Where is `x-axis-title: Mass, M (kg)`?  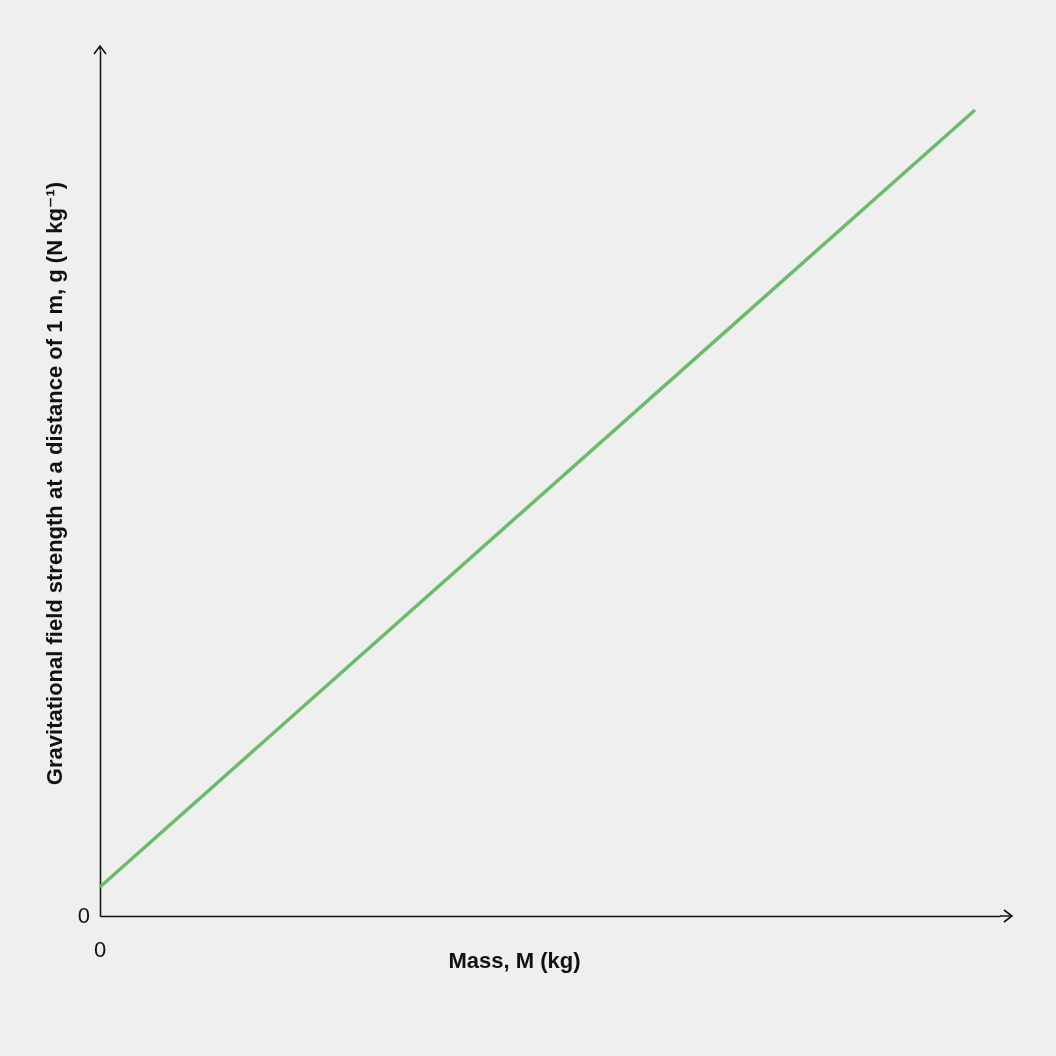 x-axis-title: Mass, M (kg) is located at coordinates (514, 960).